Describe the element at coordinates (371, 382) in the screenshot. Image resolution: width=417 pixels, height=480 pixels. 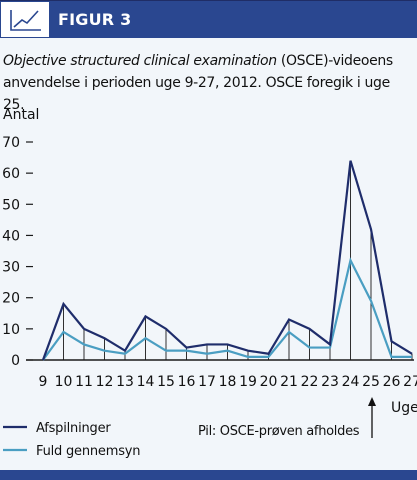
I see `x-tick-label: 25` at that location.